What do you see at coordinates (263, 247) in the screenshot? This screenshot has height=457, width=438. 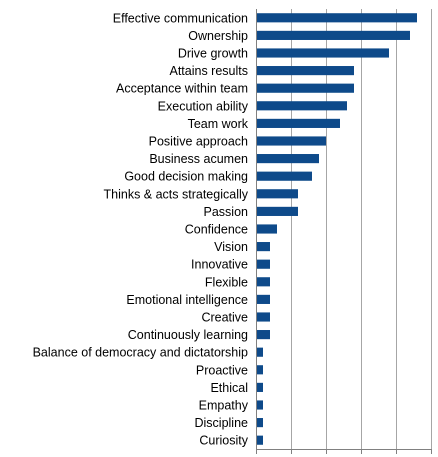 I see `bar-vision` at bounding box center [263, 247].